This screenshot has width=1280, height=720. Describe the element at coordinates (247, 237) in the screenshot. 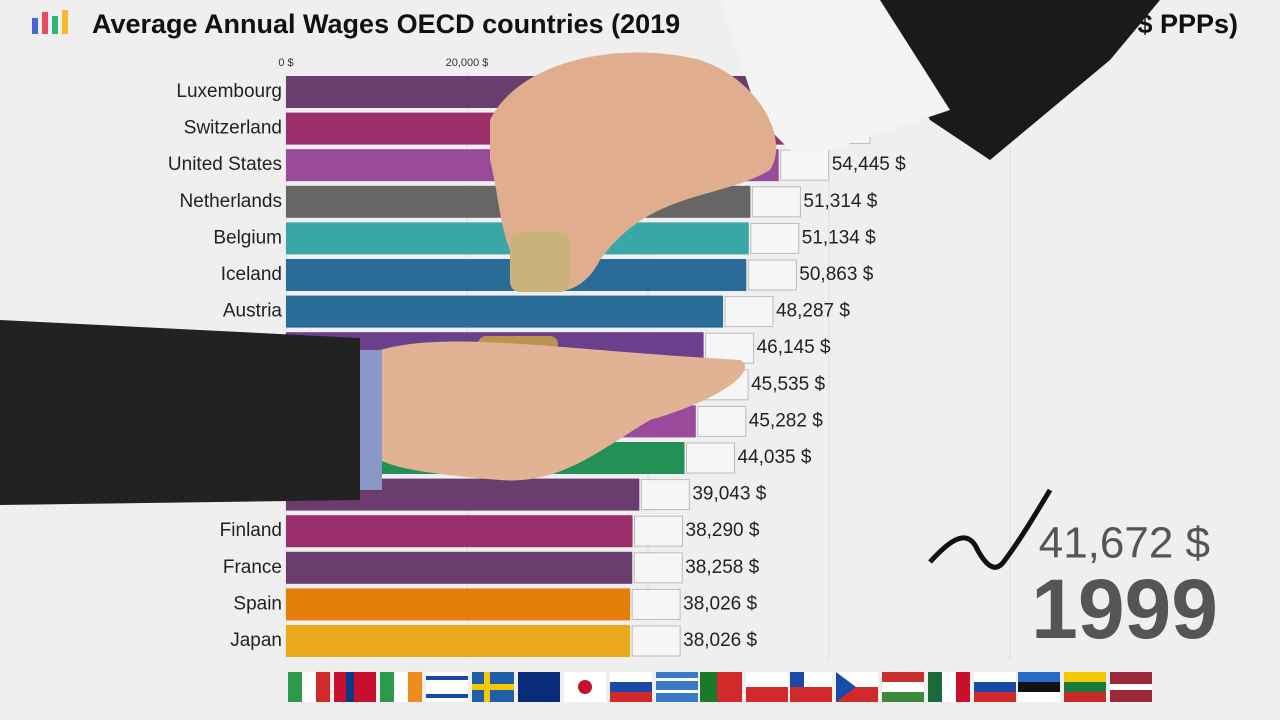

I see `category-label: Belgium` at that location.